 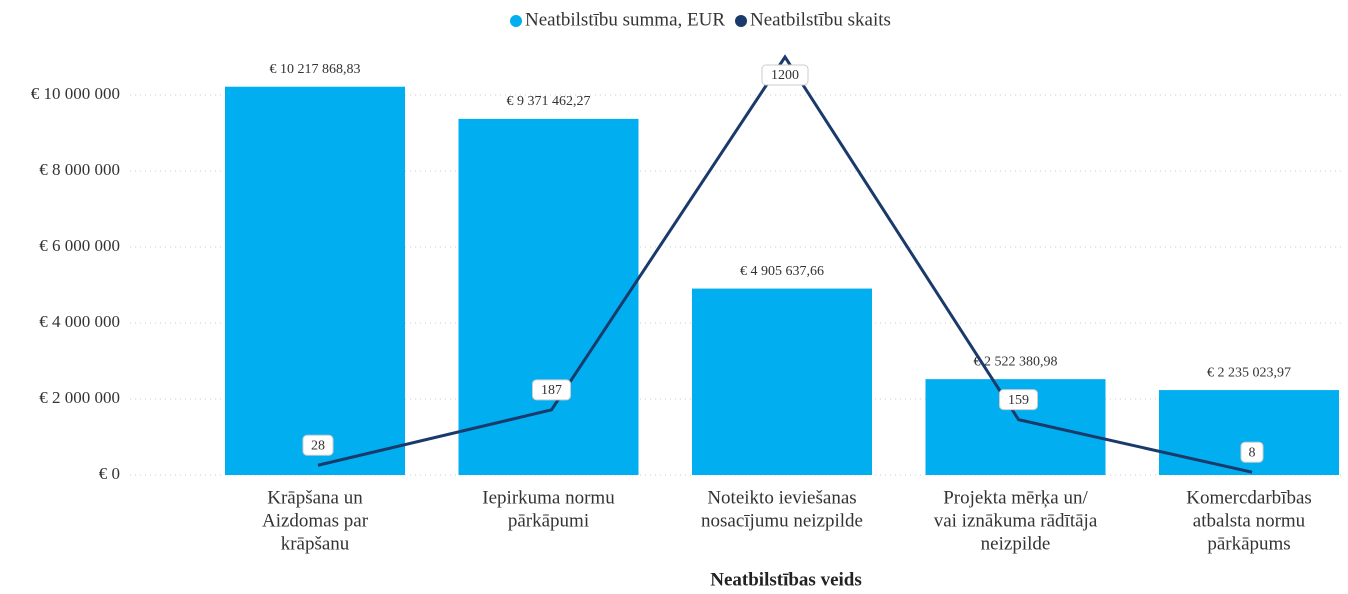 I want to click on x-tick-label: Iepirkuma normu, so click(x=548, y=497).